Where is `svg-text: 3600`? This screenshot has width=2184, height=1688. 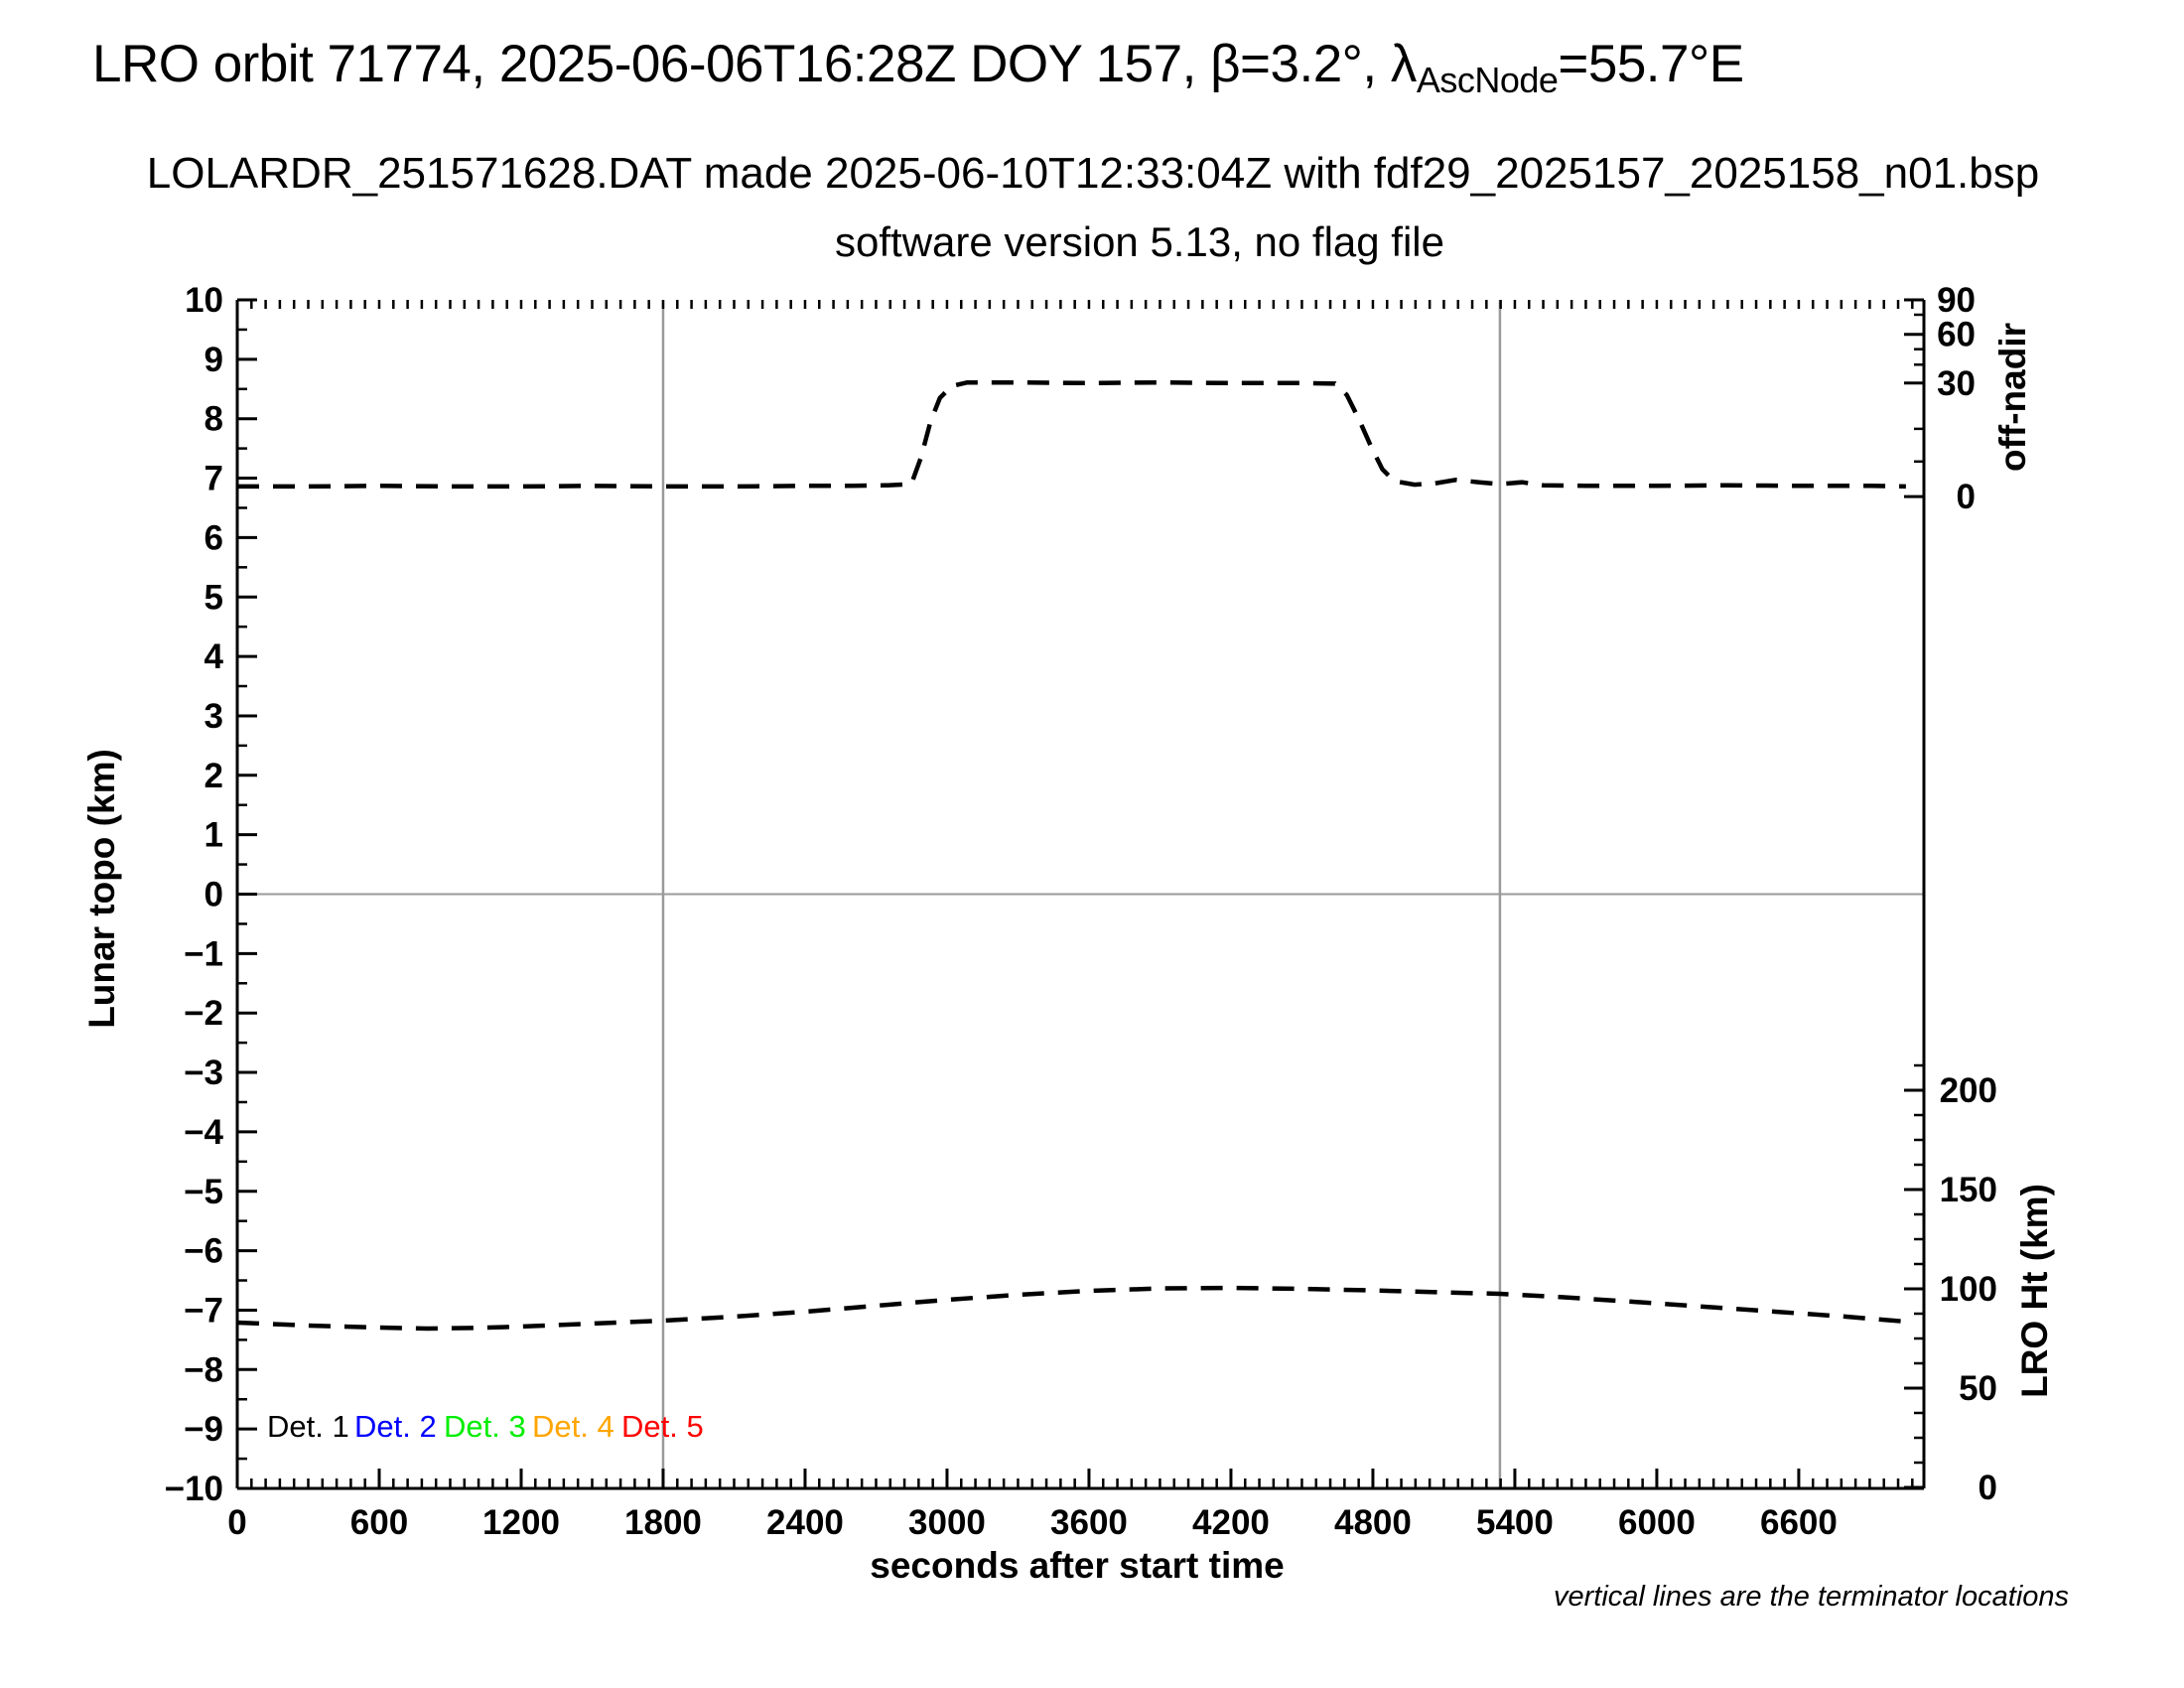
svg-text: 3600 is located at coordinates (1089, 1522).